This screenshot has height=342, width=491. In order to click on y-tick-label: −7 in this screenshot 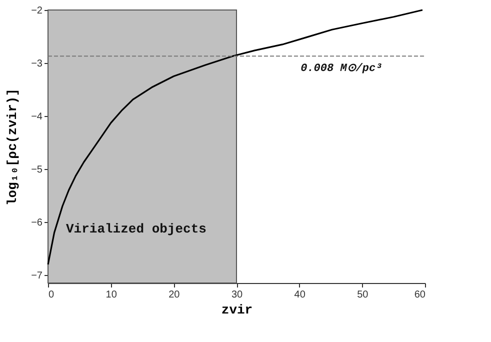, I will do `click(37, 276)`.